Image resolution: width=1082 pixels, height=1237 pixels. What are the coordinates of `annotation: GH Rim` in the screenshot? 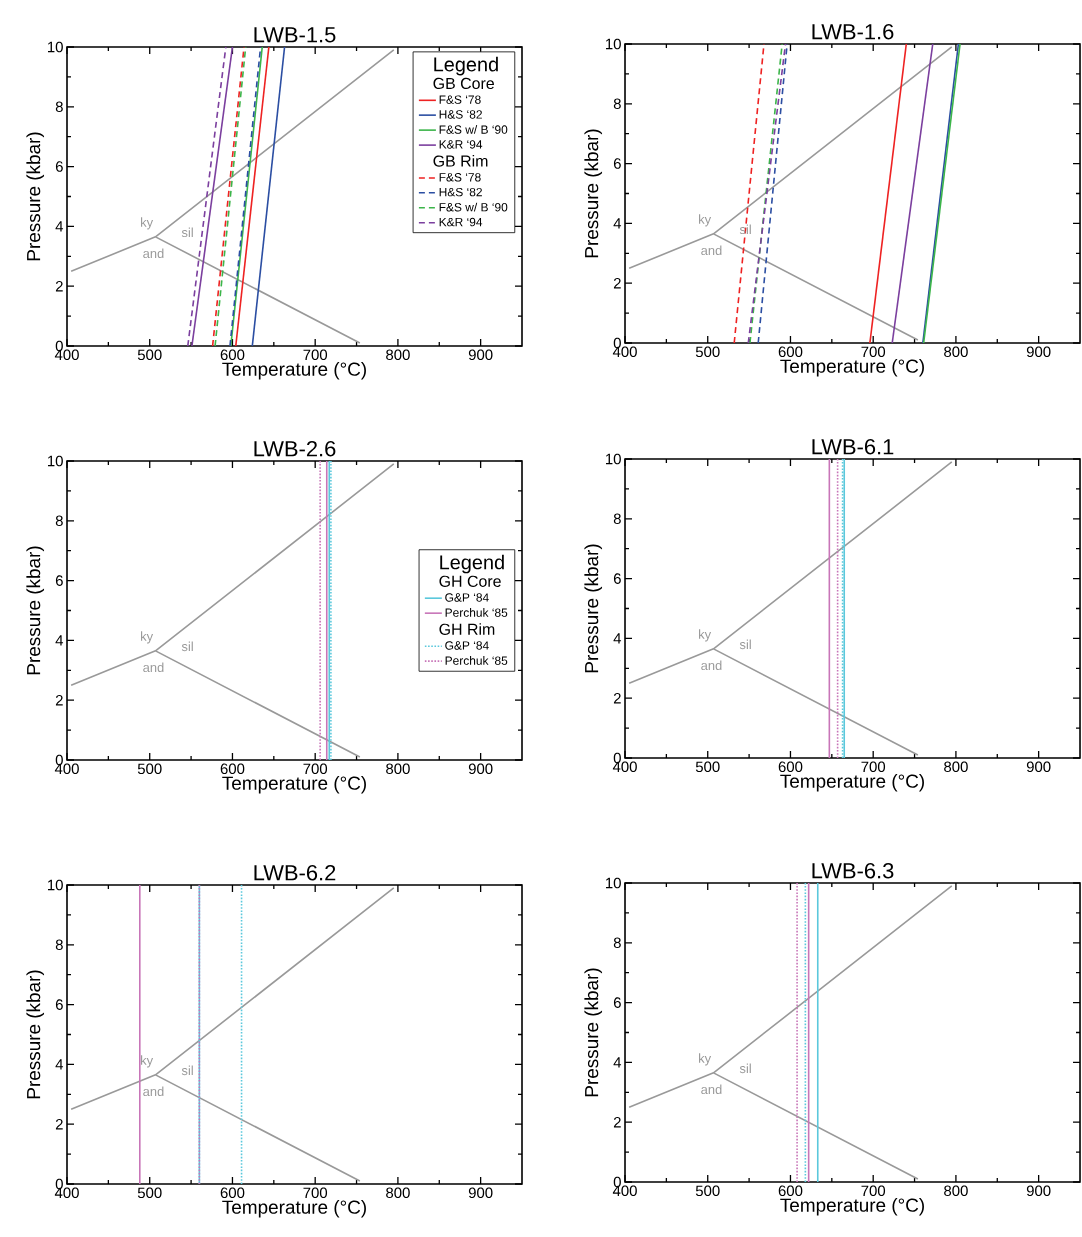 It's located at (467, 629).